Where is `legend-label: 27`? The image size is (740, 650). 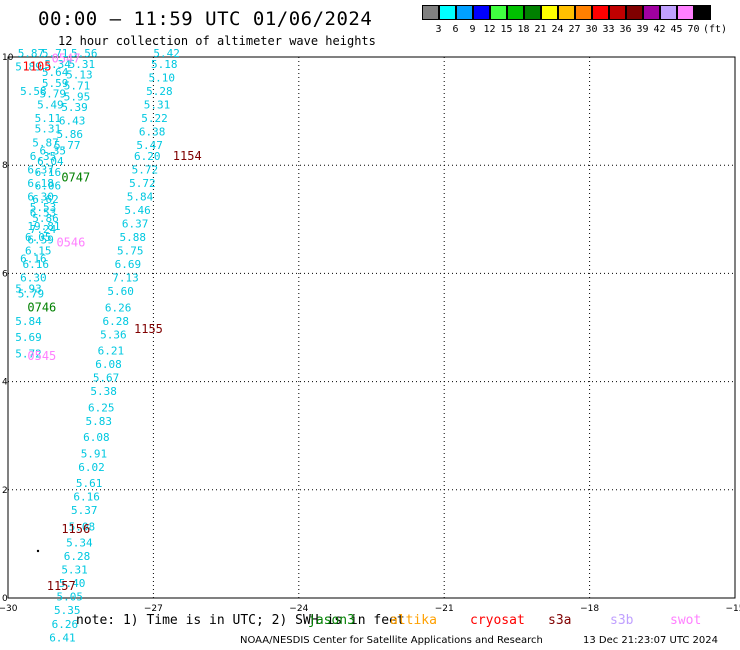 legend-label: 27 is located at coordinates (574, 29).